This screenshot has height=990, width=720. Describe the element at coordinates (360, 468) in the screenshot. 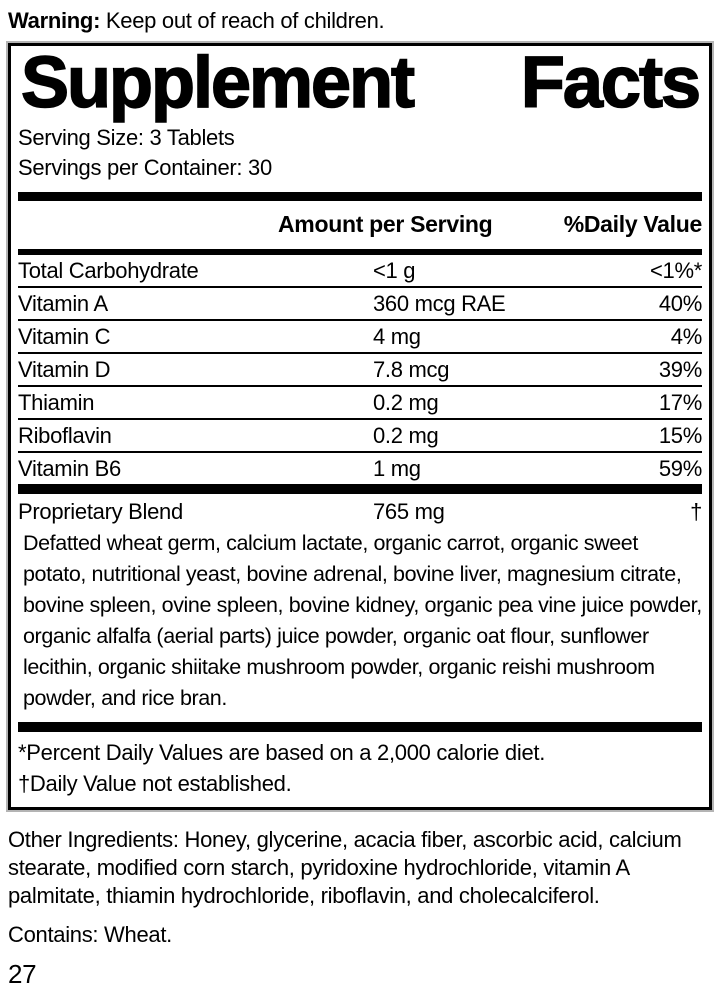

I see `table-row: Vitamin B6 1 mg 59%` at that location.